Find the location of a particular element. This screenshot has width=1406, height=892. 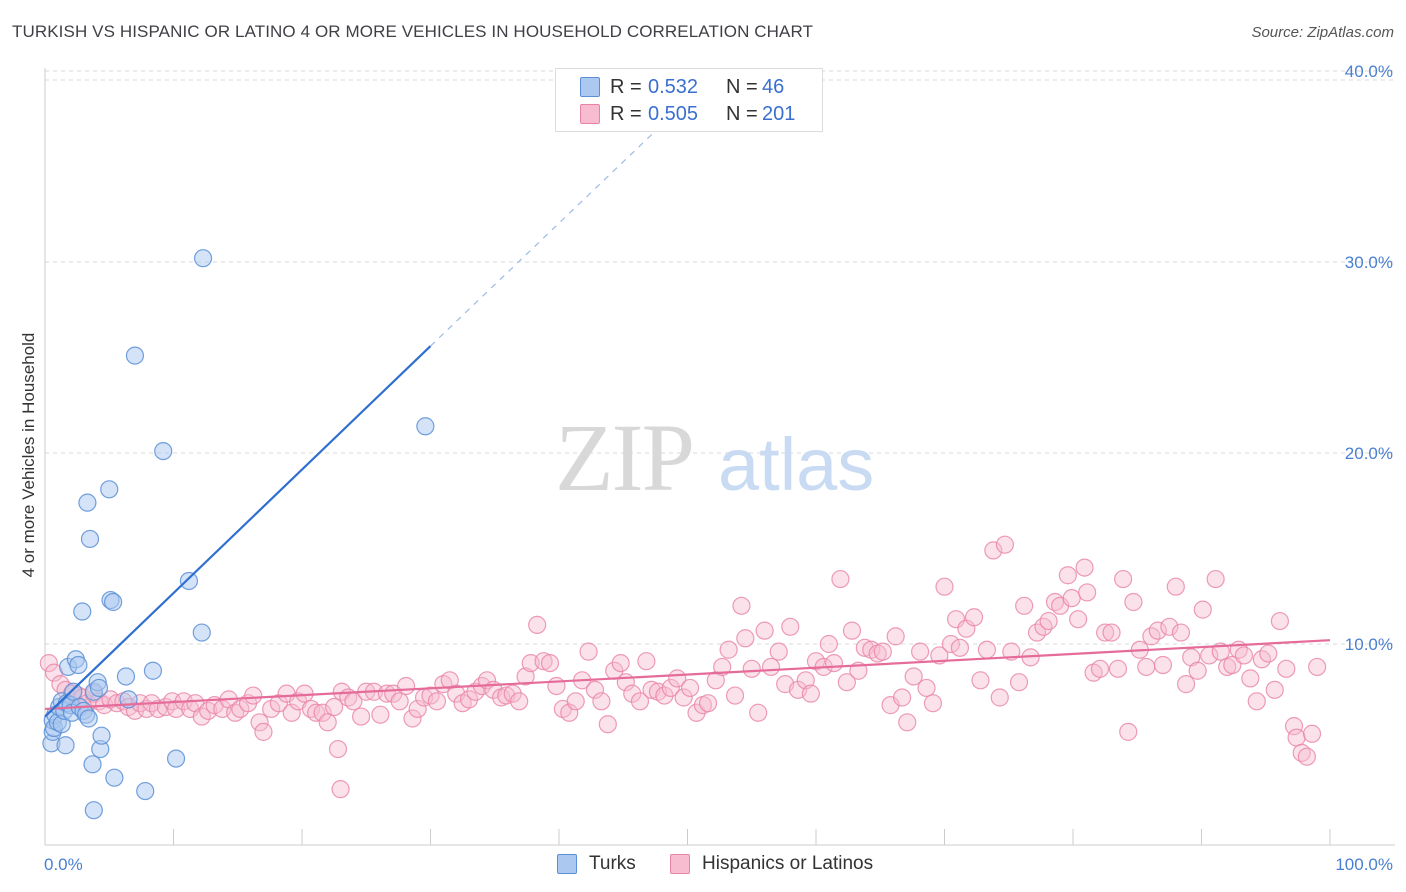

watermark: ZIP atlas is located at coordinates (714, 457).